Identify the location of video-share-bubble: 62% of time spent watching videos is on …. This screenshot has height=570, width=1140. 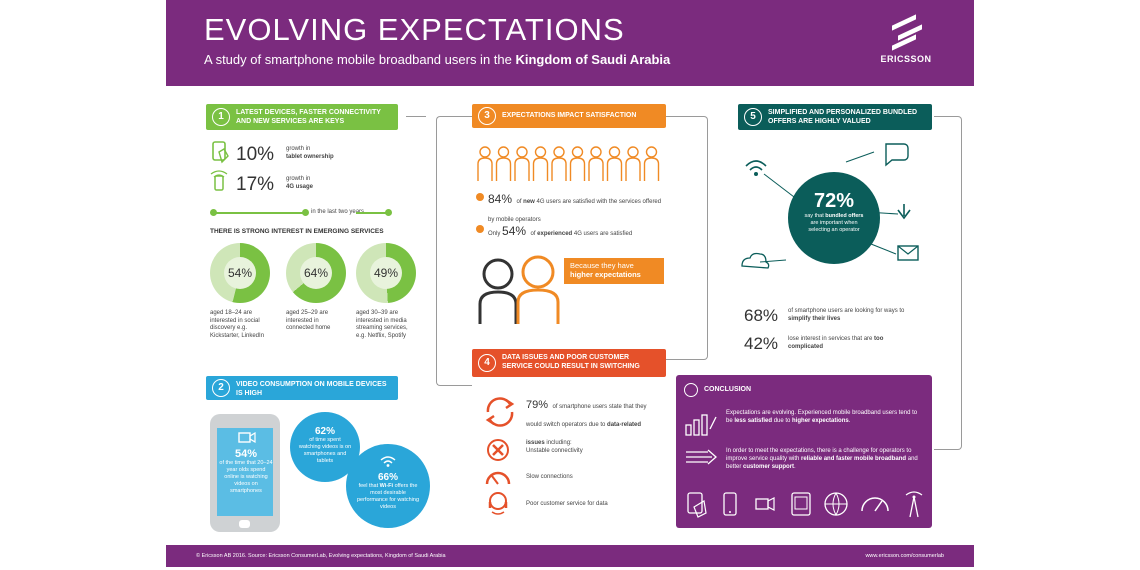
(325, 447).